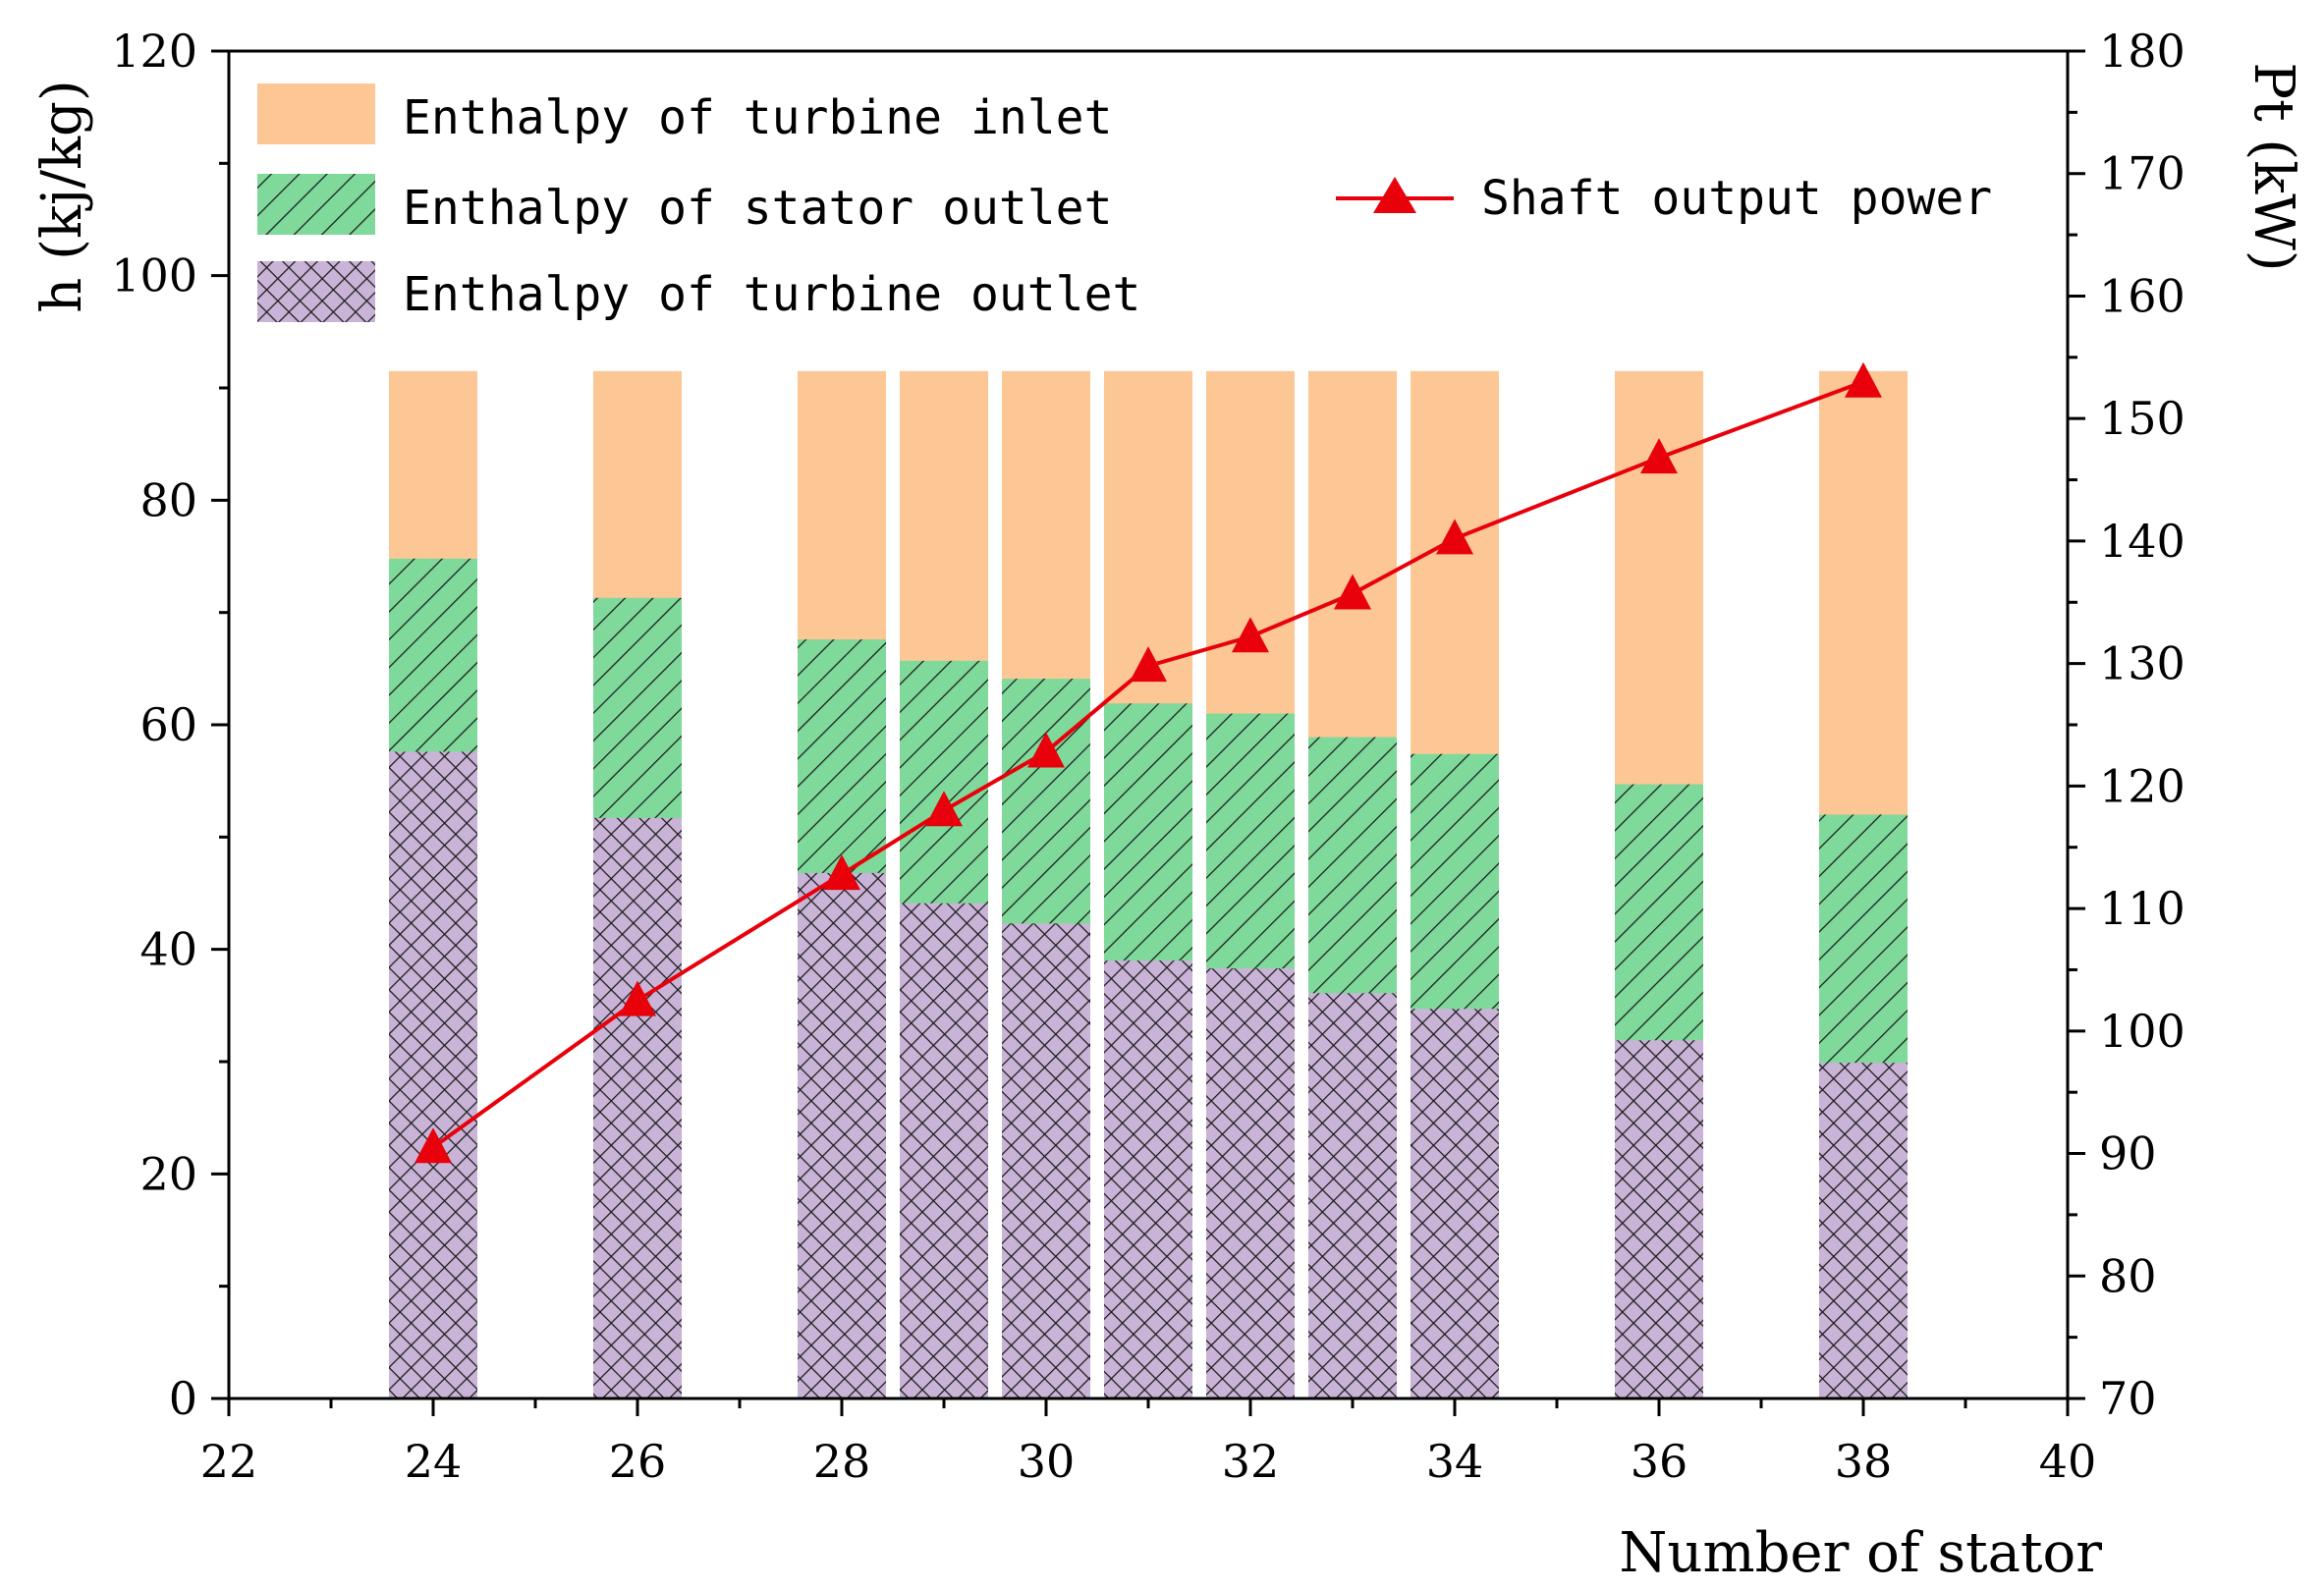 This screenshot has height=1590, width=2324. What do you see at coordinates (2143, 541) in the screenshot?
I see `y2-tick-label: 140` at bounding box center [2143, 541].